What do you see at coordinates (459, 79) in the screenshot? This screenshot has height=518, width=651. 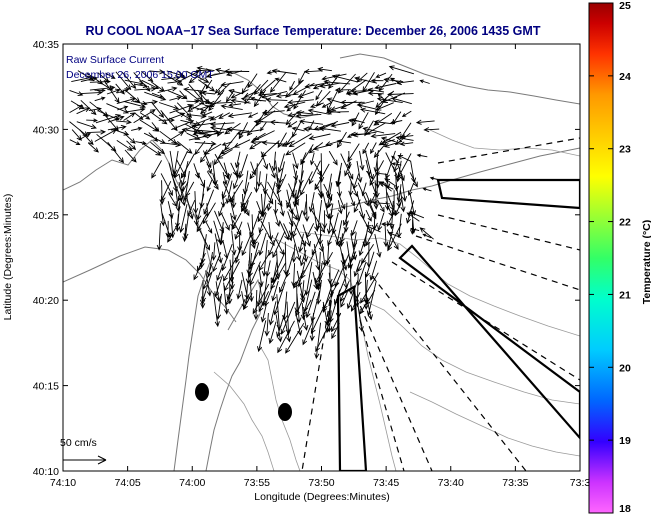 I see `coastline-long-island` at bounding box center [459, 79].